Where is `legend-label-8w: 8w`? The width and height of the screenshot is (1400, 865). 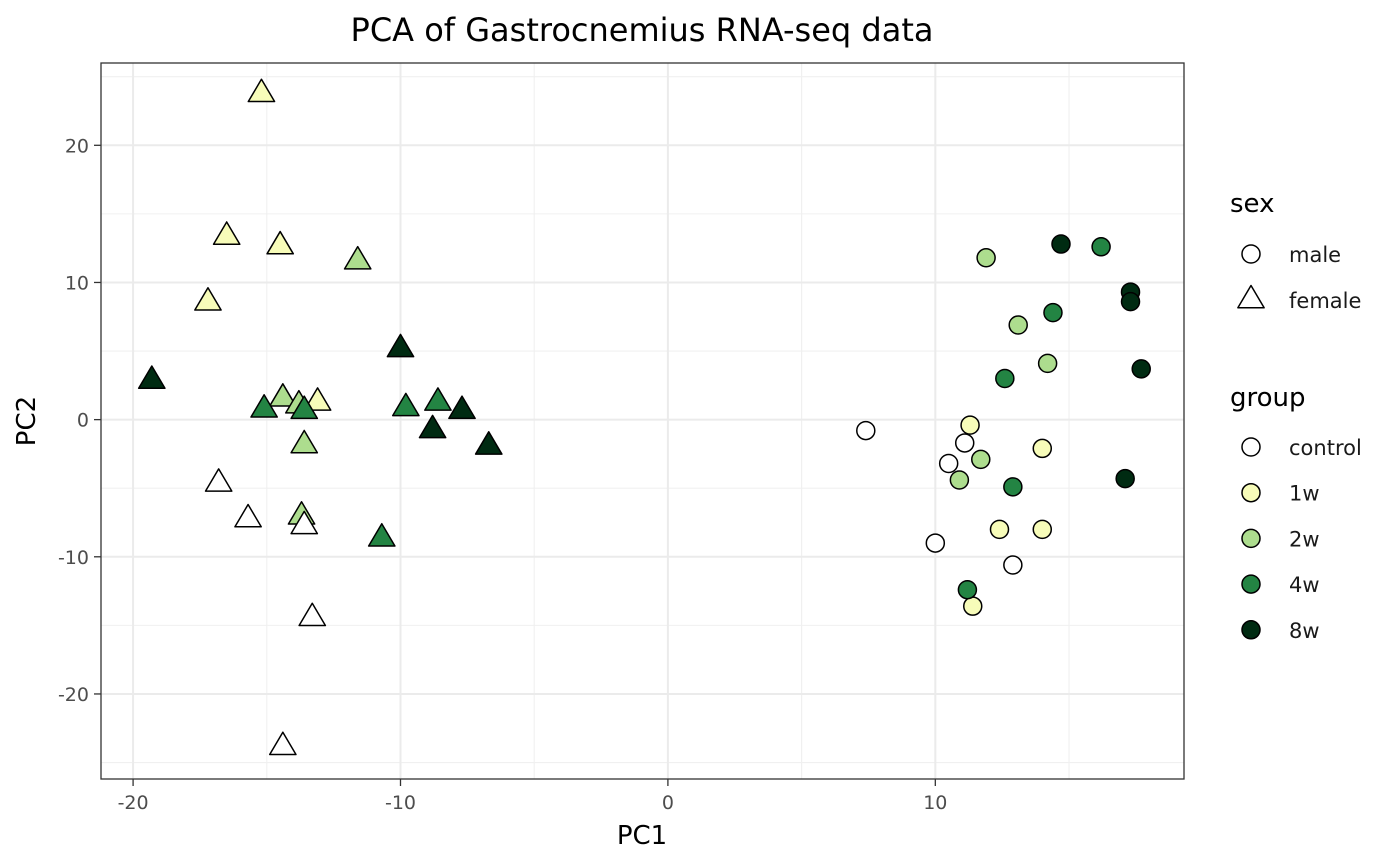
legend-label-8w: 8w is located at coordinates (1304, 631).